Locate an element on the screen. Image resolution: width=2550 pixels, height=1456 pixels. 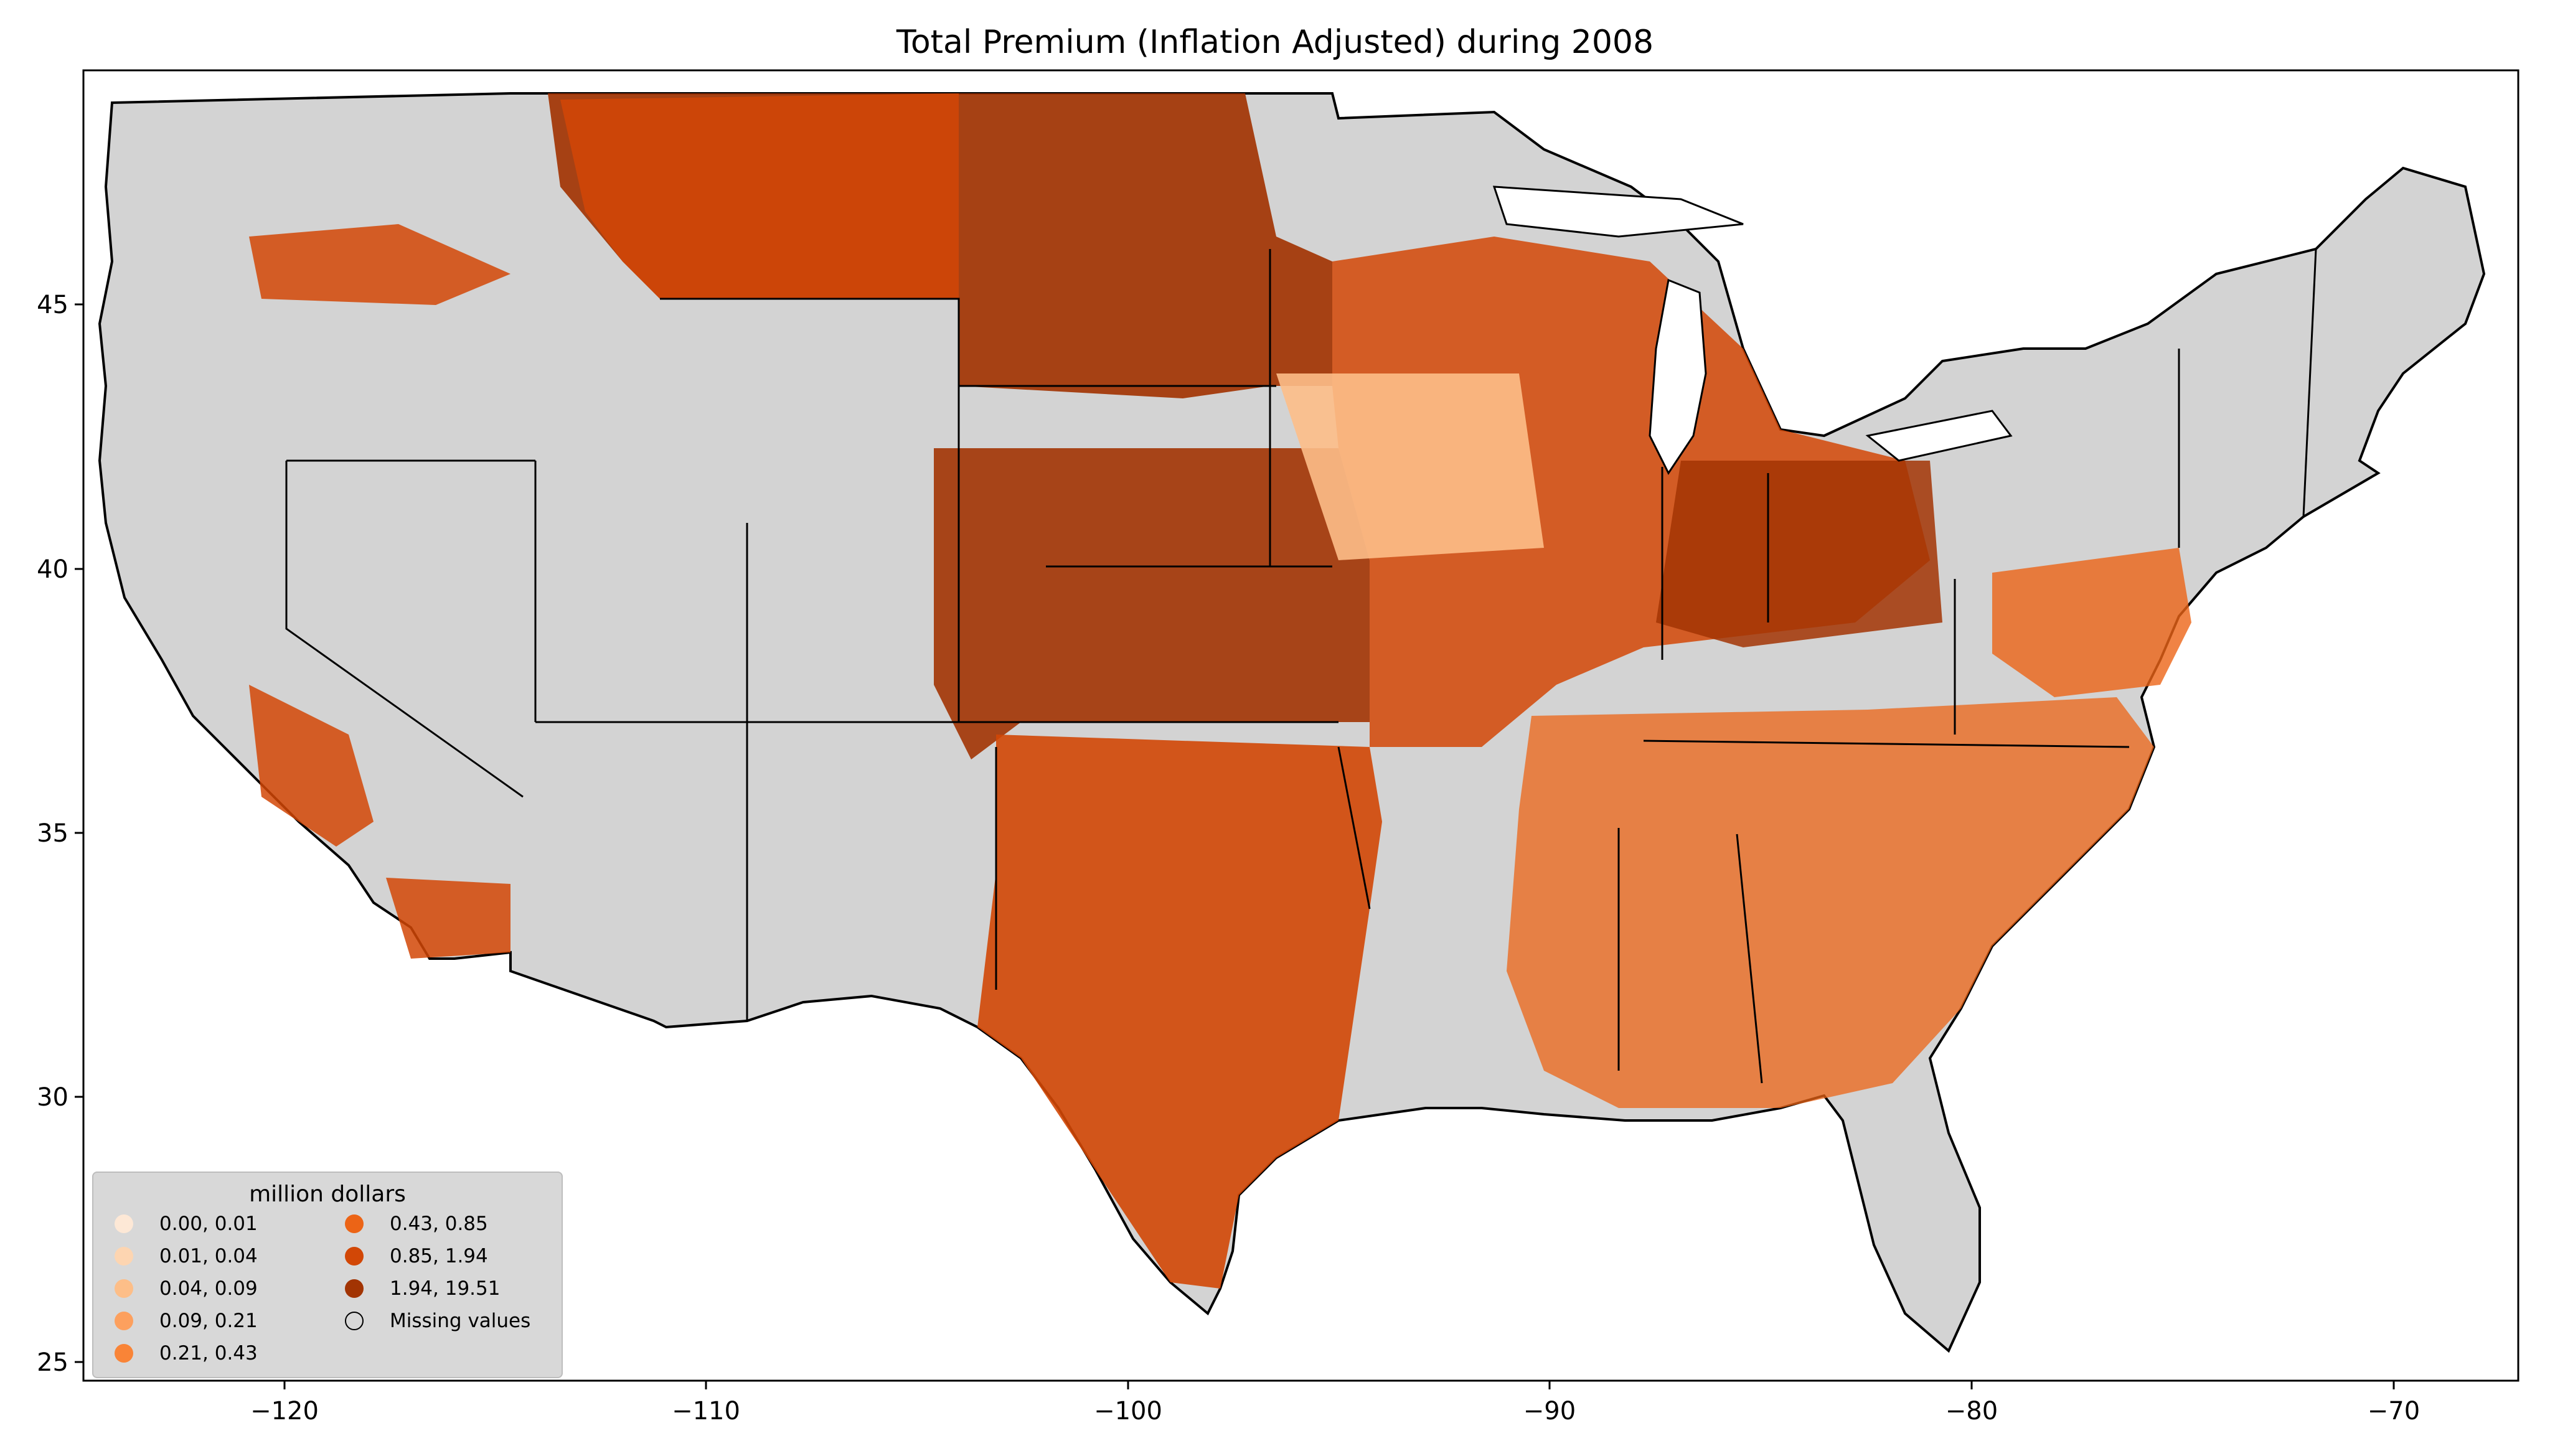
region-midwest-ohio is located at coordinates (1799, 554).